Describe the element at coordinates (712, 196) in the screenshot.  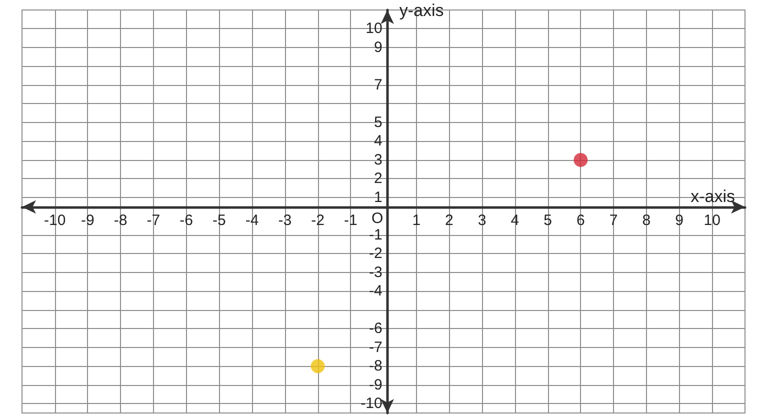
I see `x-axis-title: x-axis` at that location.